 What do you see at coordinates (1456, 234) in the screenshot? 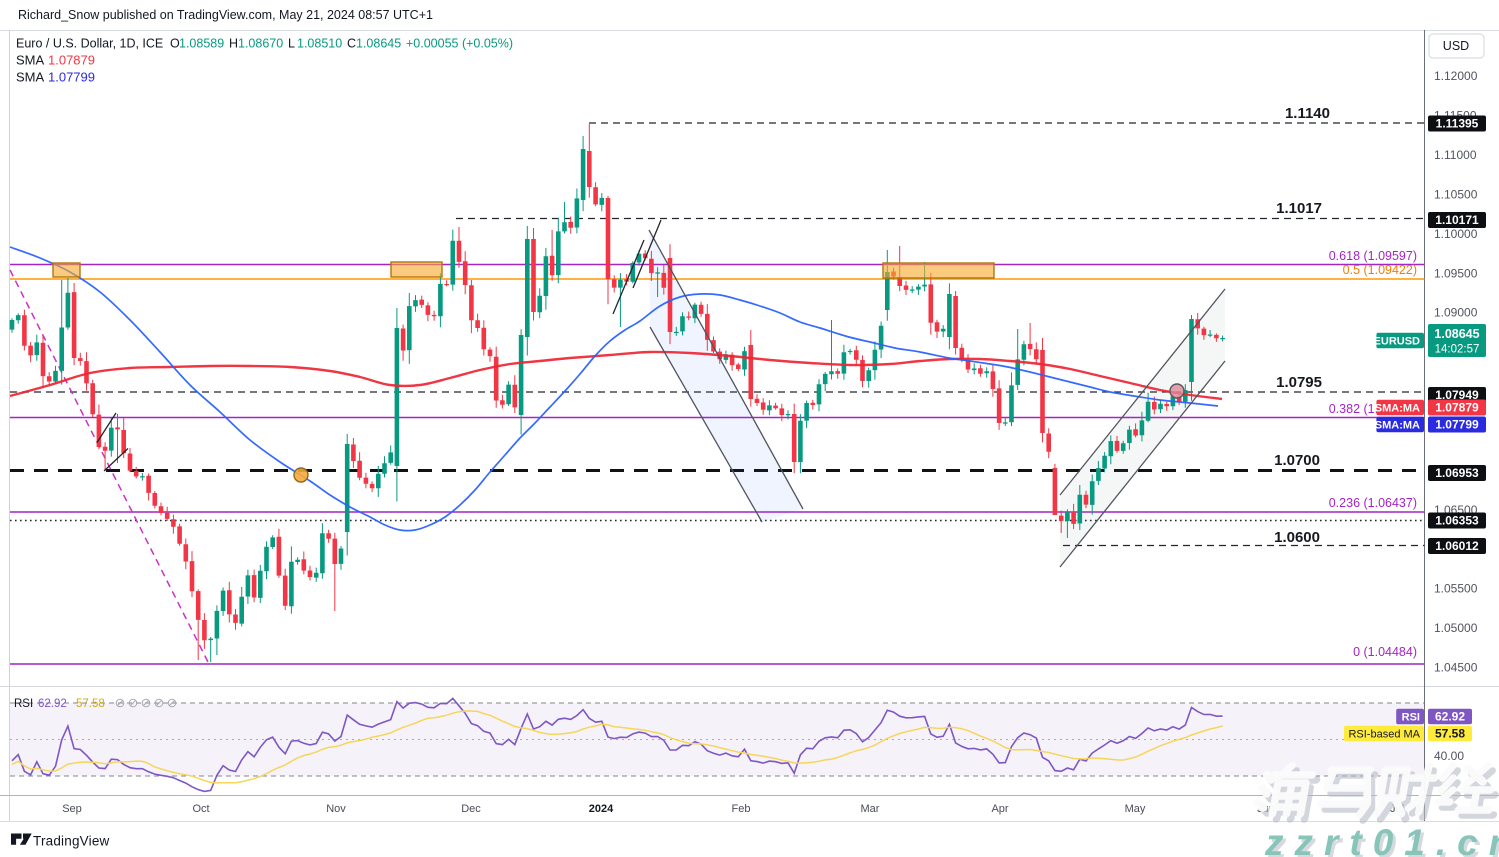
I see `svg-text: 1.10000` at bounding box center [1456, 234].